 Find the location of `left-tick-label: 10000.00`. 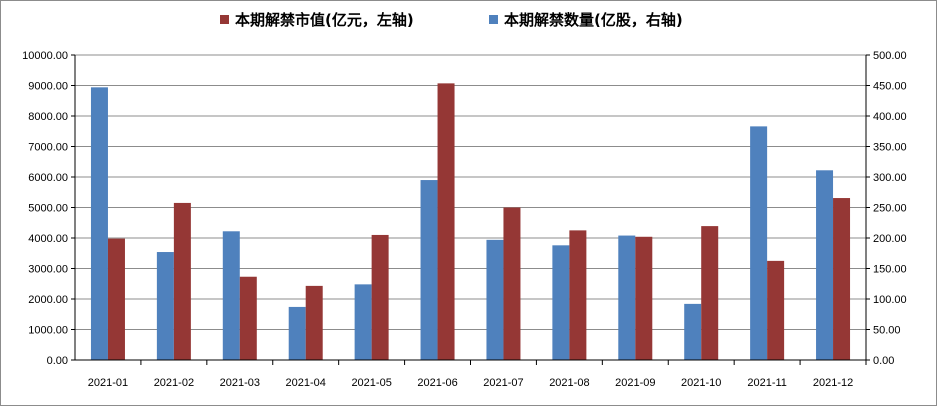

left-tick-label: 10000.00 is located at coordinates (45, 56).